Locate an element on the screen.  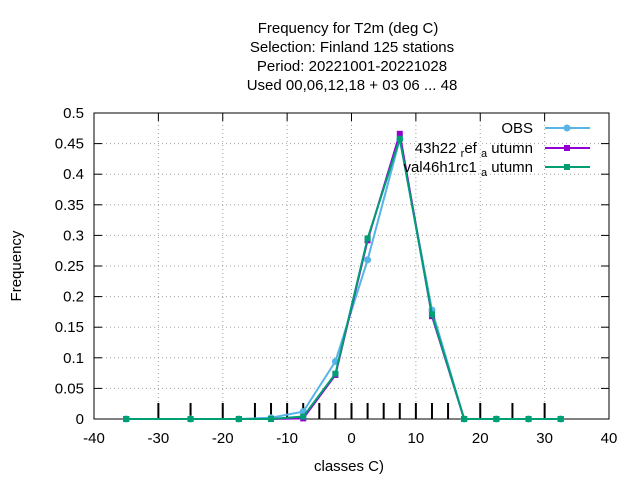
y-tick-label: 0.05 is located at coordinates (69, 388).